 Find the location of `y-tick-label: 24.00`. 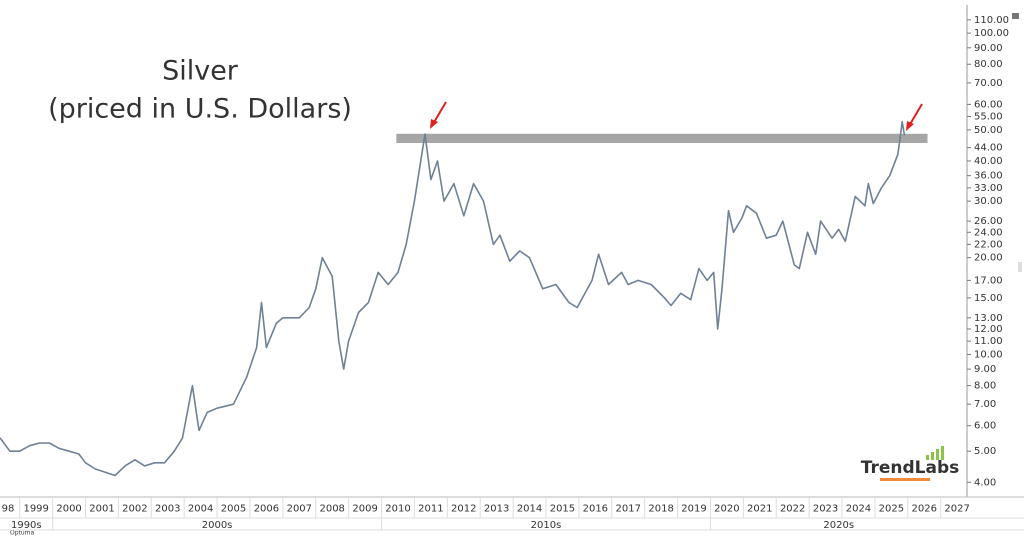

y-tick-label: 24.00 is located at coordinates (988, 232).